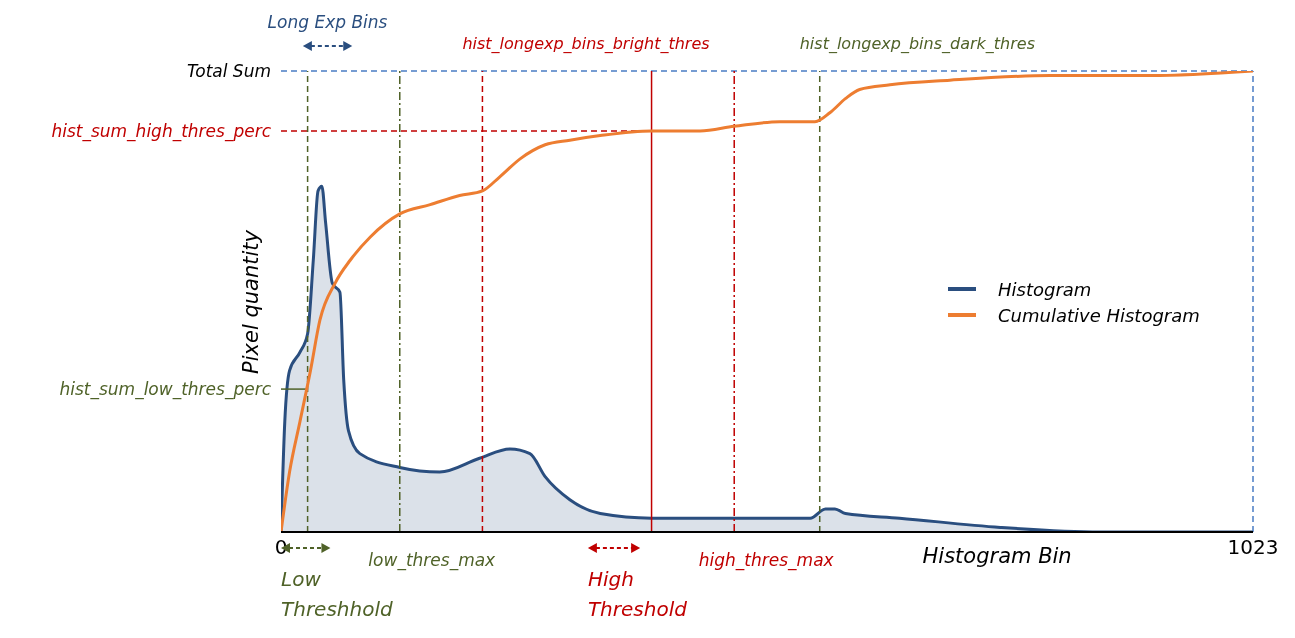 The width and height of the screenshot is (1295, 638). Describe the element at coordinates (251, 301) in the screenshot. I see `y-axis-title: Pixel quantity` at that location.